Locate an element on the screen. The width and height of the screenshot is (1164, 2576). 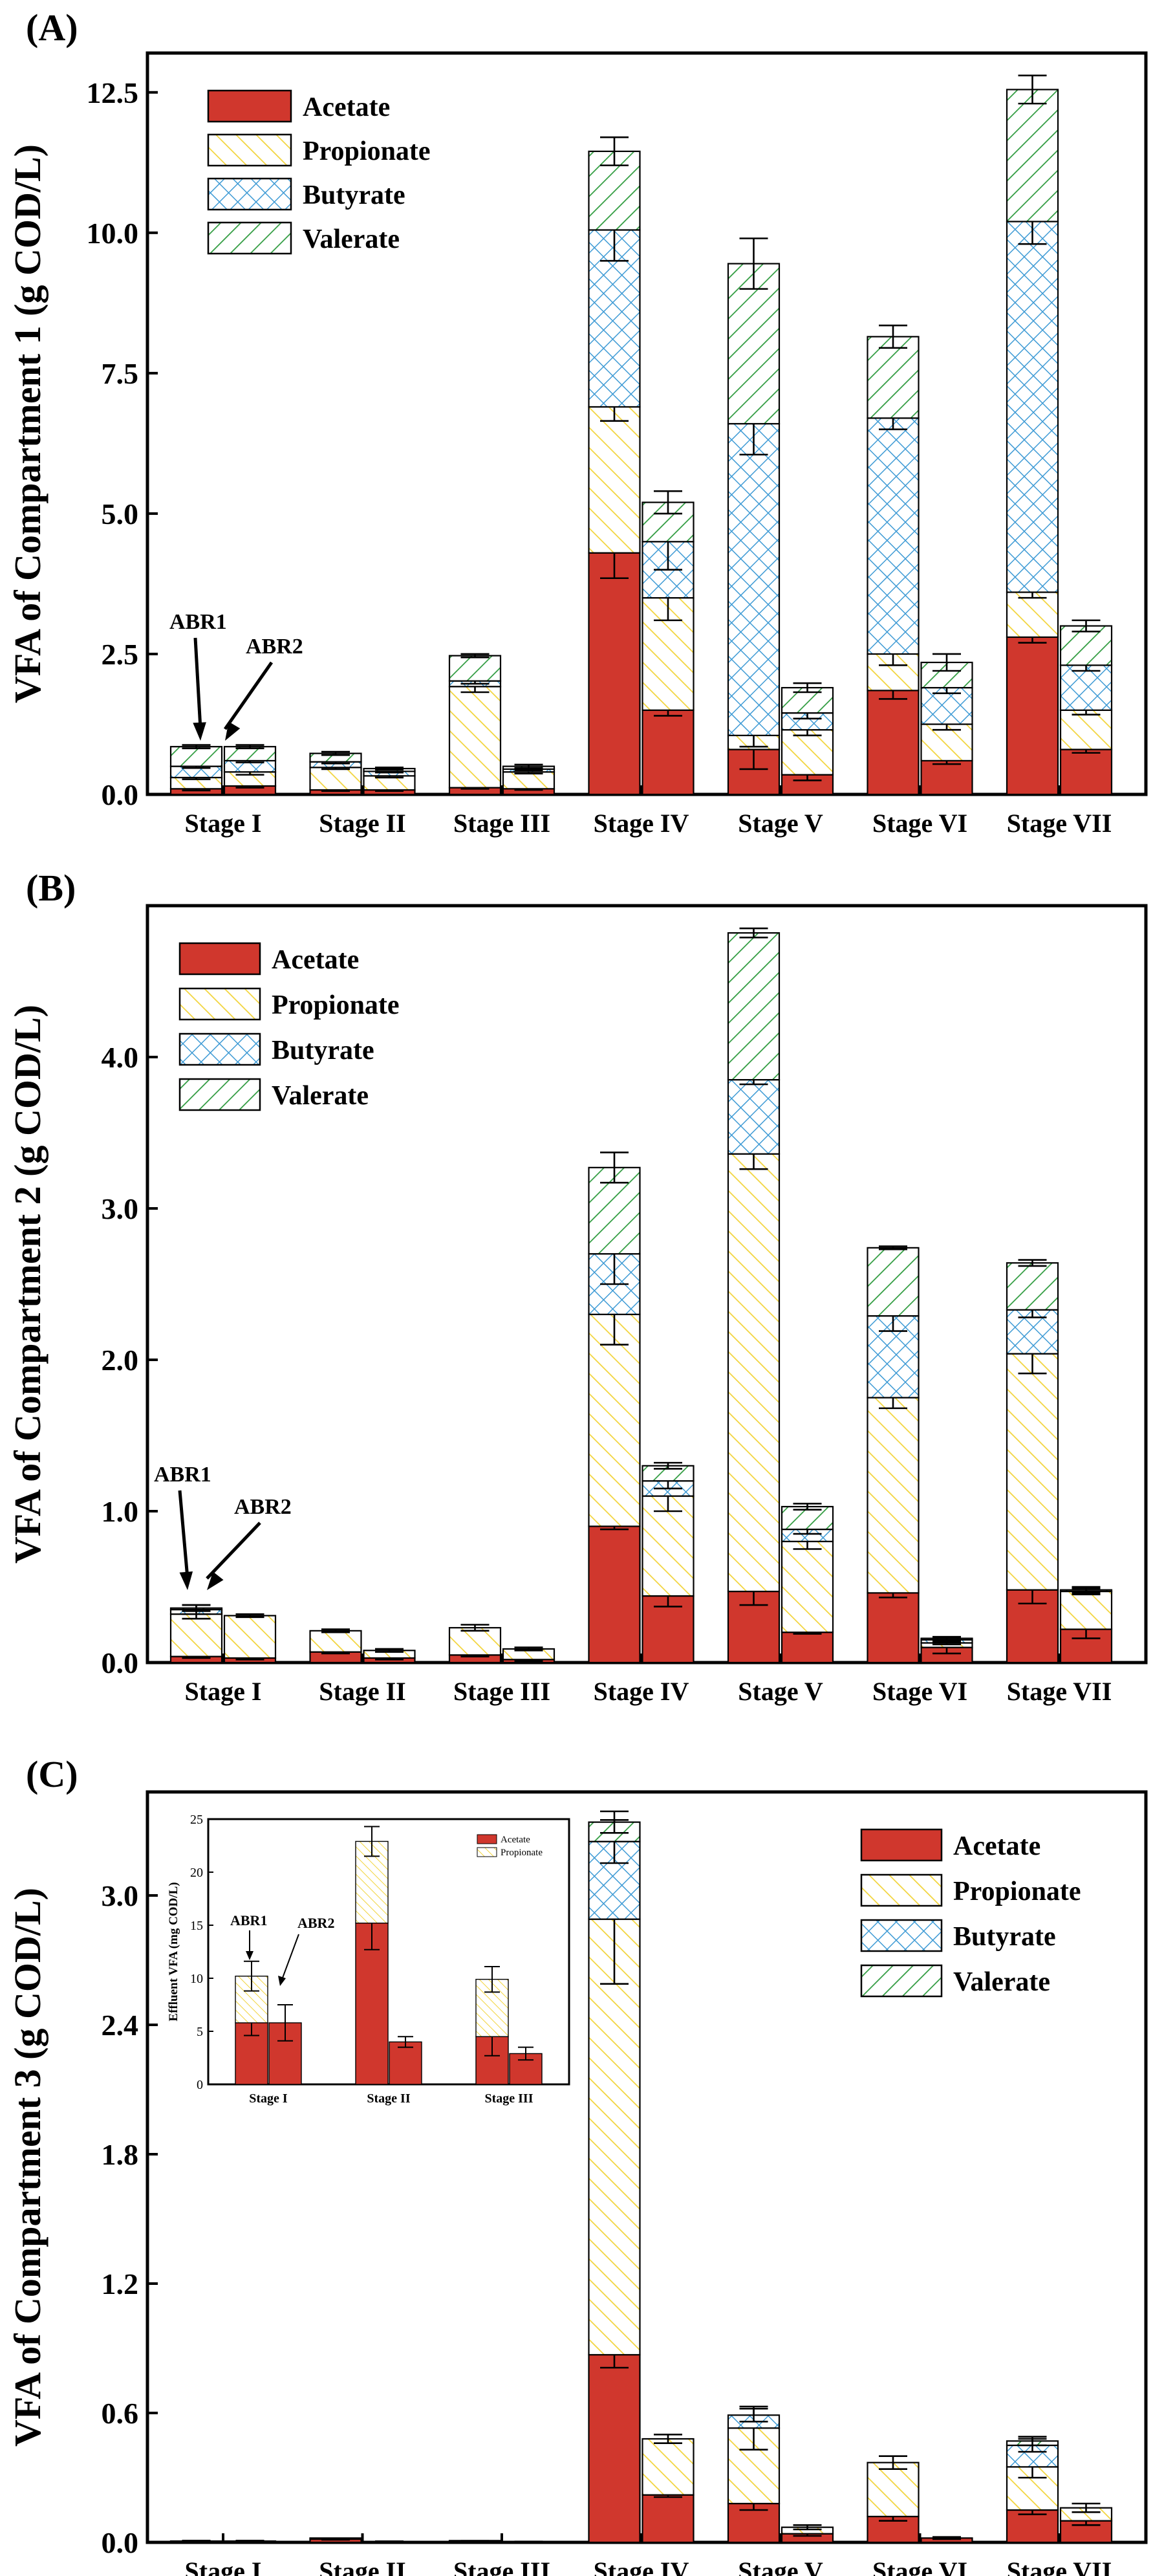
inset-frame is located at coordinates (388, 1952).